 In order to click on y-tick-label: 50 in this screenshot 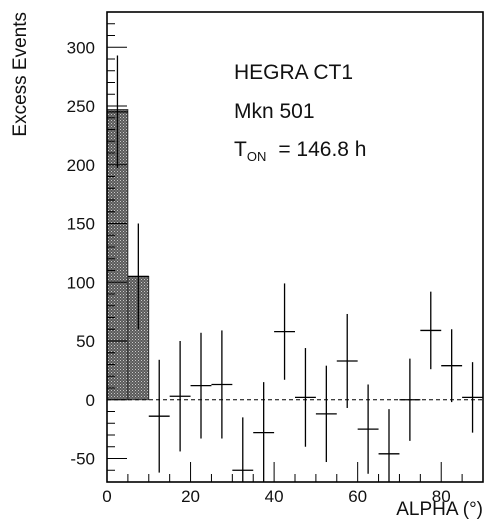, I will do `click(85, 341)`.